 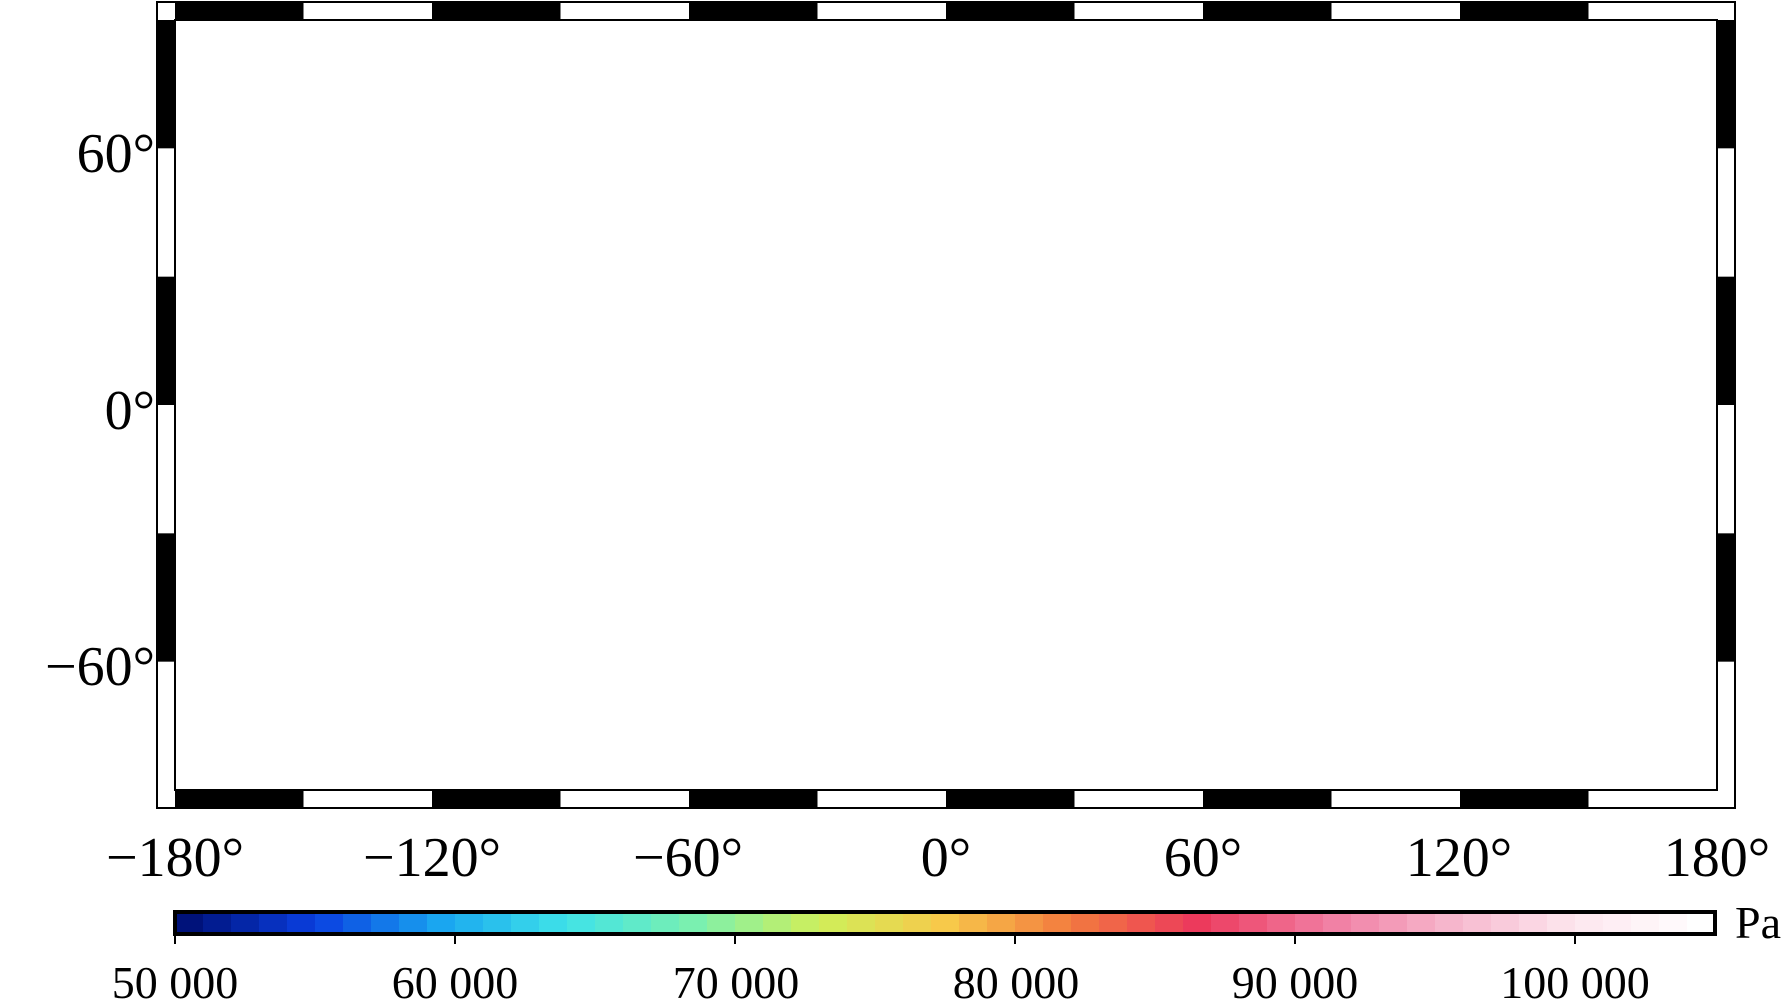 I want to click on colorbar-tick-label: 60 000, so click(x=455, y=982).